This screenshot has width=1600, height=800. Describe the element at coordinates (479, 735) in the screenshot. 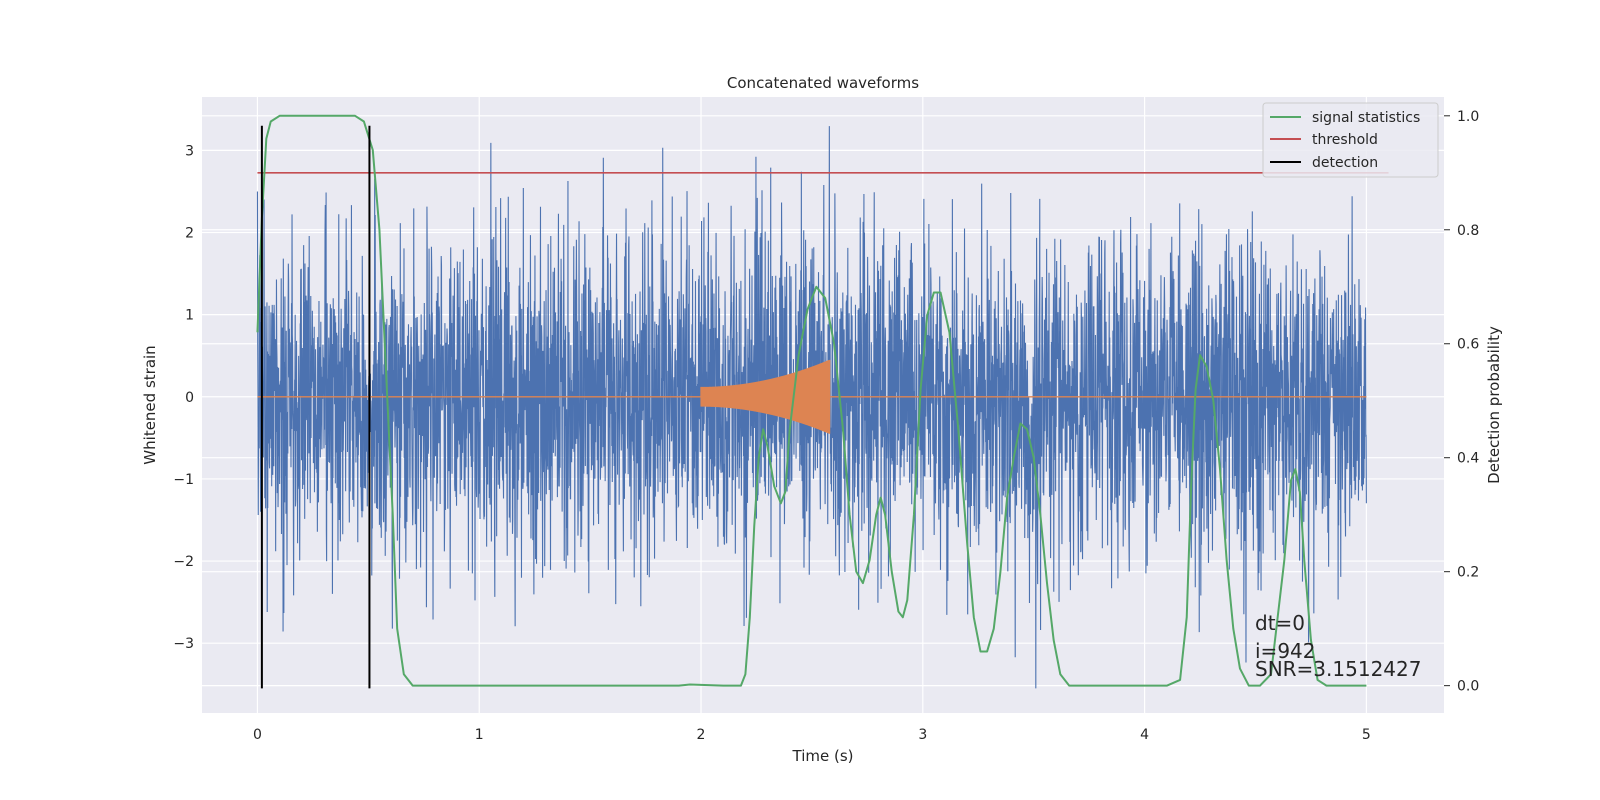

I see `x-tick-label: 1` at that location.